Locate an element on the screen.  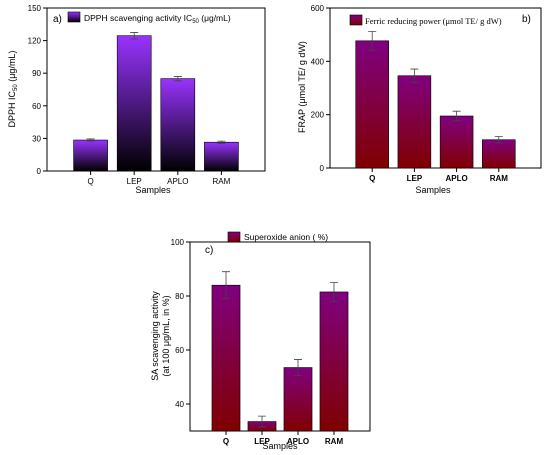
panel-a-ytick-label: 90 is located at coordinates (36, 73).